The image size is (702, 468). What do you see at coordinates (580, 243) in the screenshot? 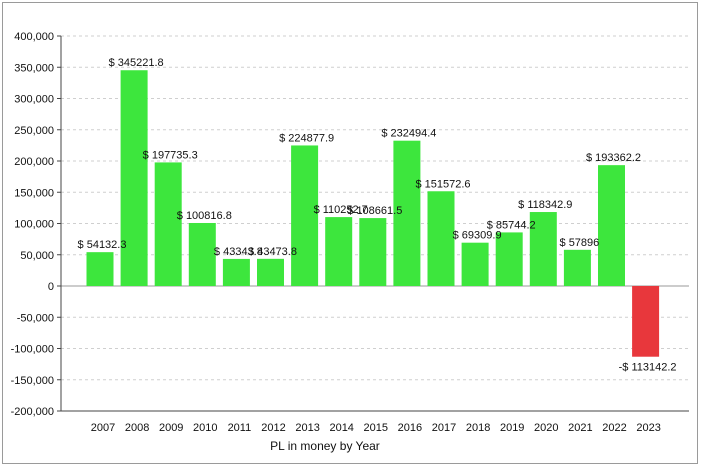
I see `data-label-2021: $ 57896` at bounding box center [580, 243].